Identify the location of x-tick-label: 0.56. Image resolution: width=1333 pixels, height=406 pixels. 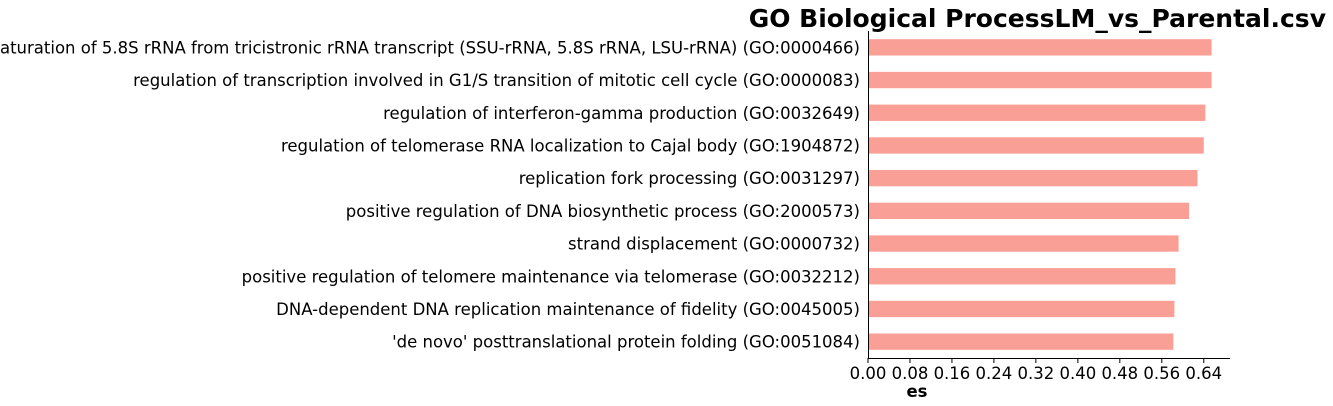
(1161, 373).